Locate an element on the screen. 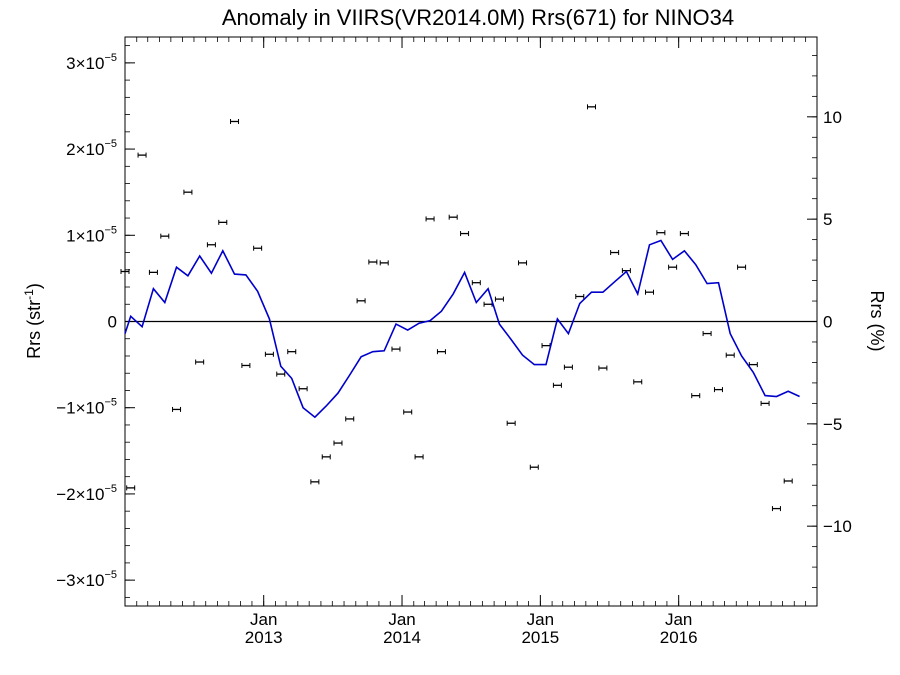 The image size is (900, 675). left-y-axis-label: Rrs (str-1) is located at coordinates (33, 321).